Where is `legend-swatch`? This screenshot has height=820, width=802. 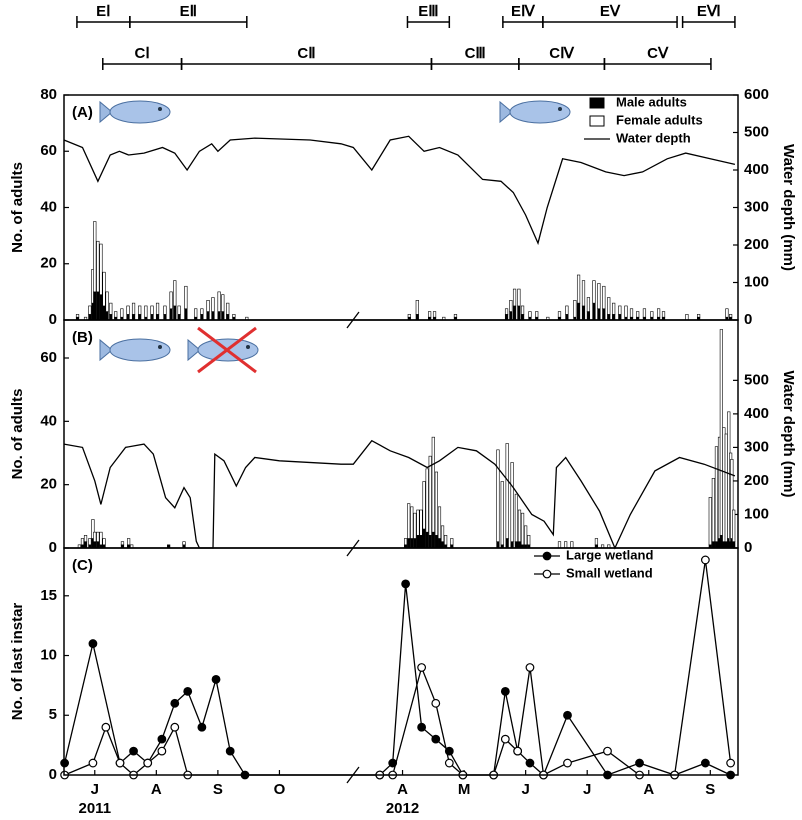
legend-swatch is located at coordinates (597, 103).